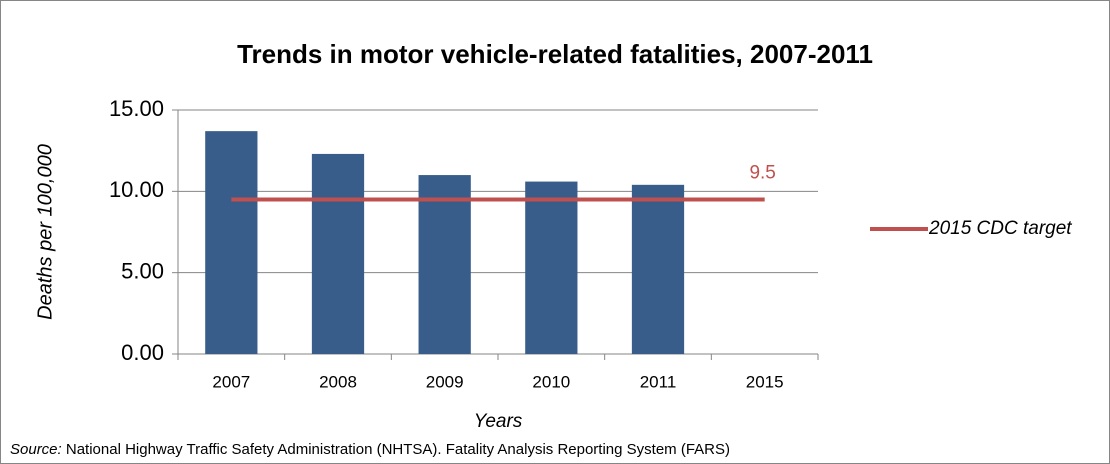 Image resolution: width=1110 pixels, height=464 pixels. I want to click on source-label: Source:, so click(36, 449).